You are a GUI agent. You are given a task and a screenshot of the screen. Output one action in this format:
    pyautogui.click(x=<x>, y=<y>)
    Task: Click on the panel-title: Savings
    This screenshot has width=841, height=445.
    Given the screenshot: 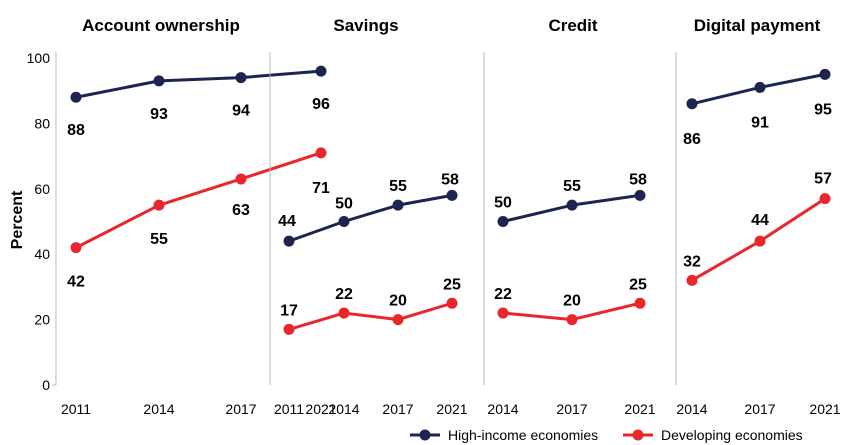 What is the action you would take?
    pyautogui.click(x=365, y=25)
    